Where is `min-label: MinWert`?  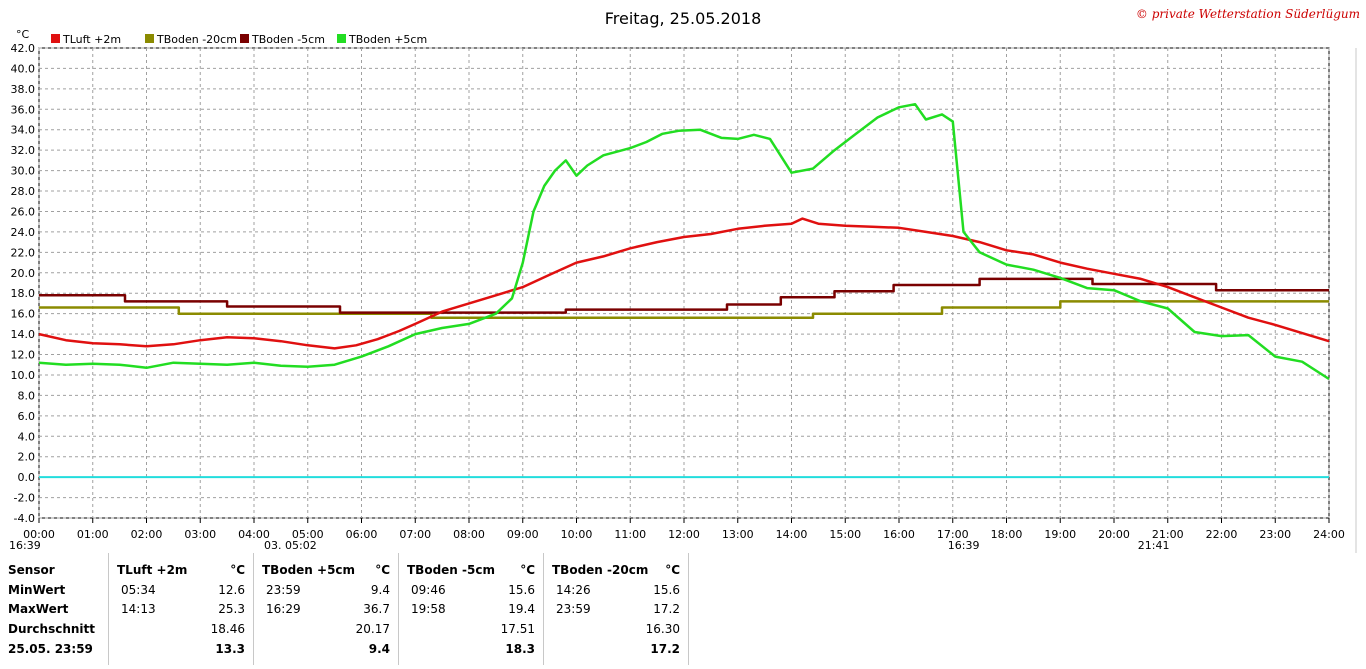
min-label: MinWert is located at coordinates (37, 590).